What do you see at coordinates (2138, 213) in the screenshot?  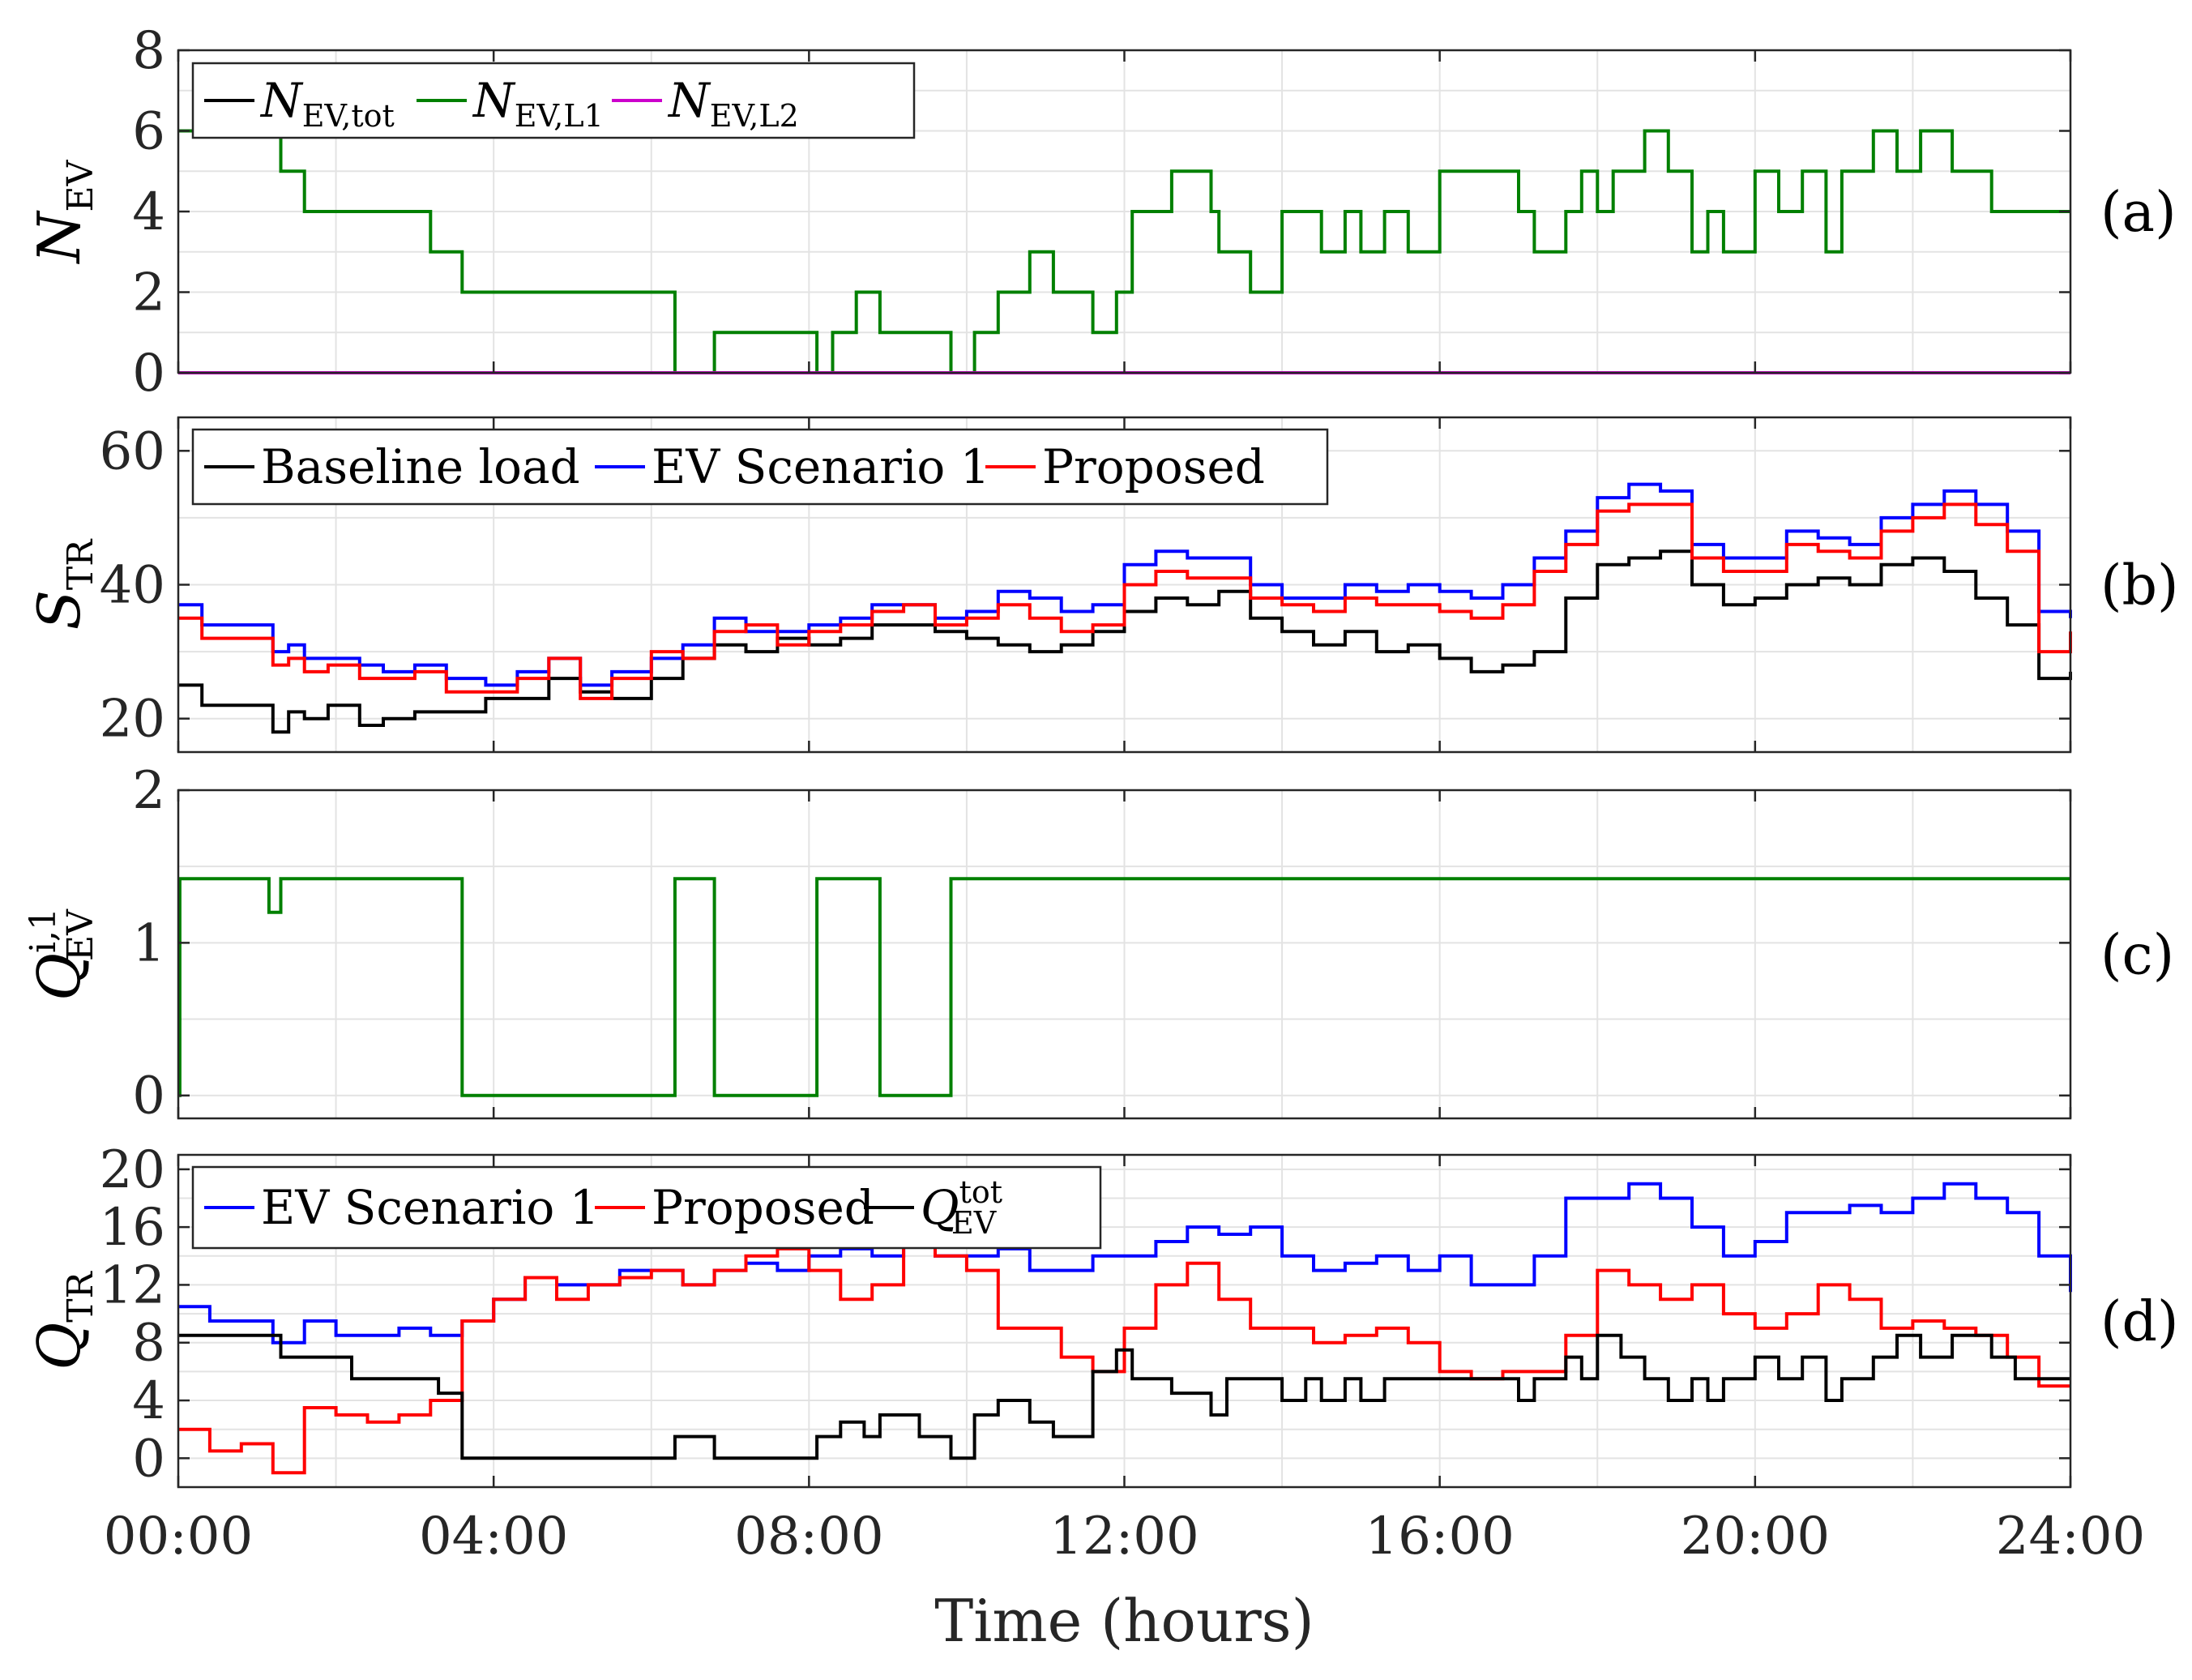 I see `panel-tag: (a)` at bounding box center [2138, 213].